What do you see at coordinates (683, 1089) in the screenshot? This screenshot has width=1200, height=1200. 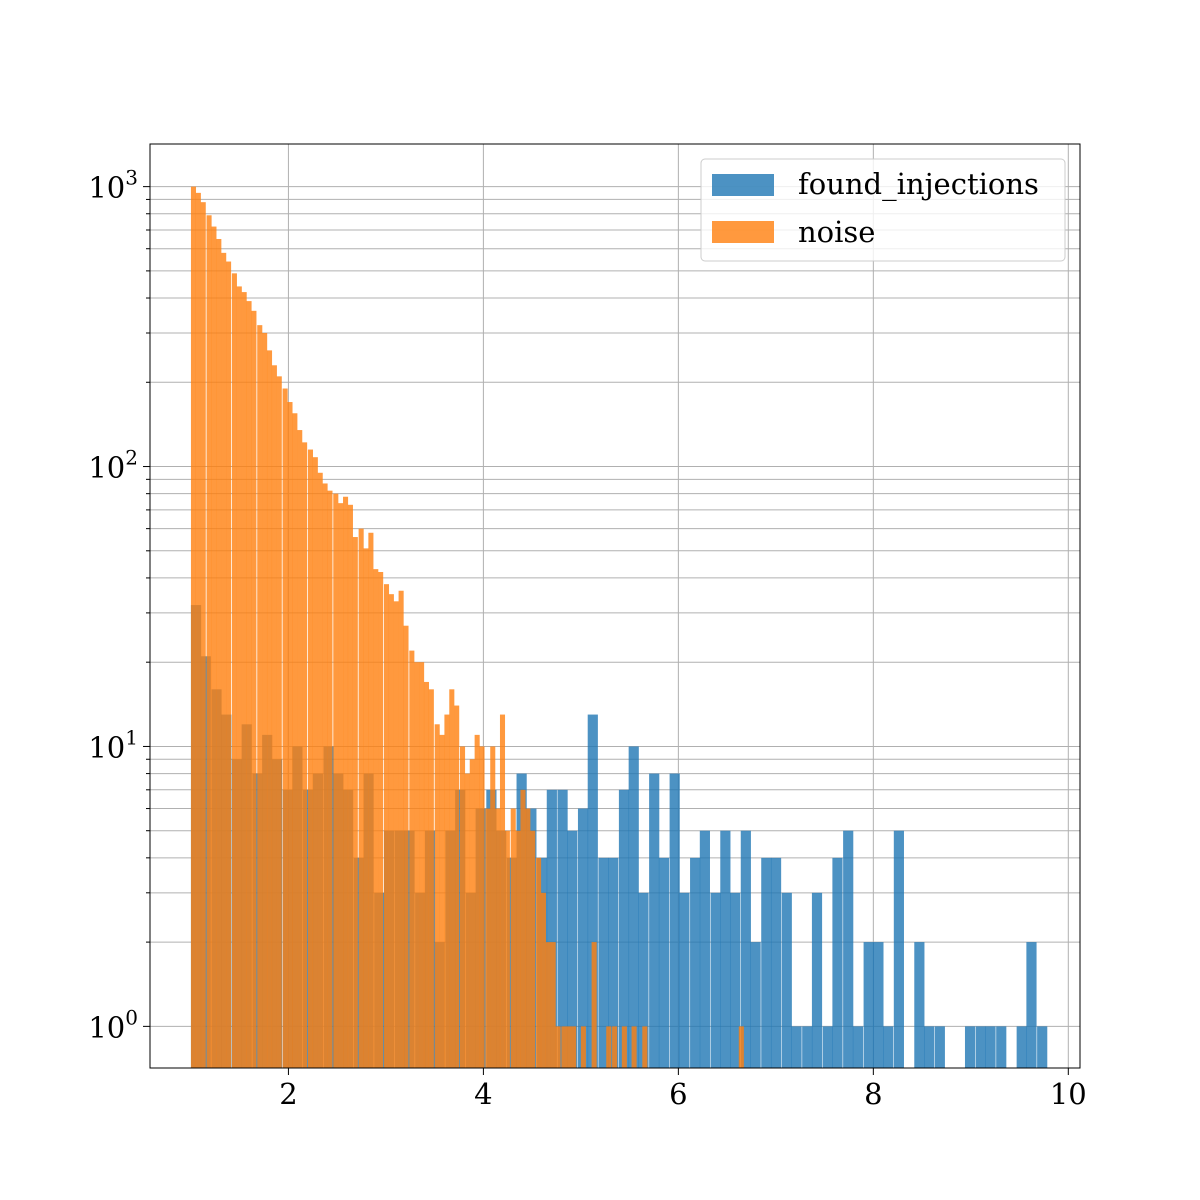 I see `x-axis: 2 4 6 8 10` at bounding box center [683, 1089].